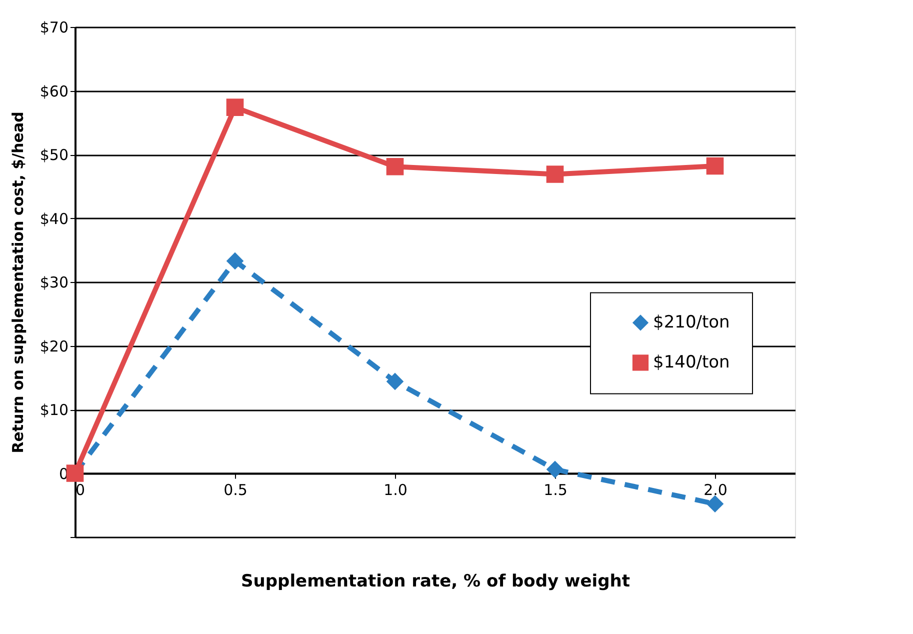  I want to click on x-tick-label: 0, so click(81, 489).